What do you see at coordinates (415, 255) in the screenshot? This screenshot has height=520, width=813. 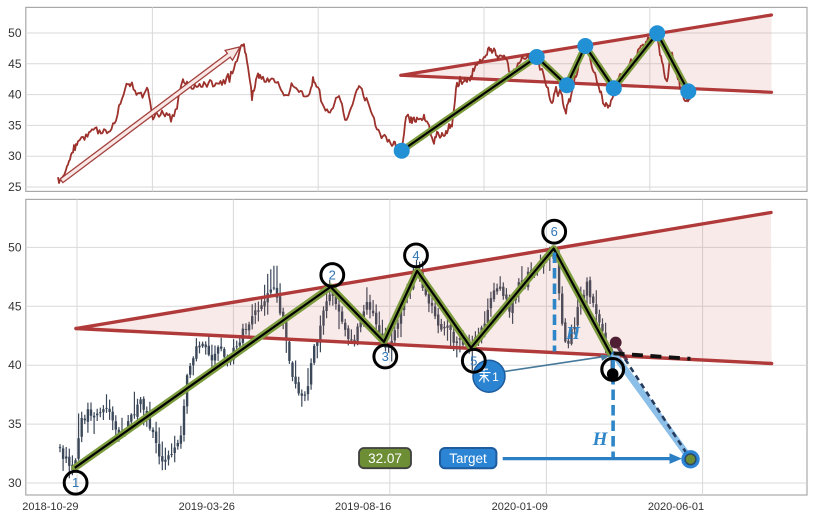 I see `svg-text: 4` at bounding box center [415, 255].